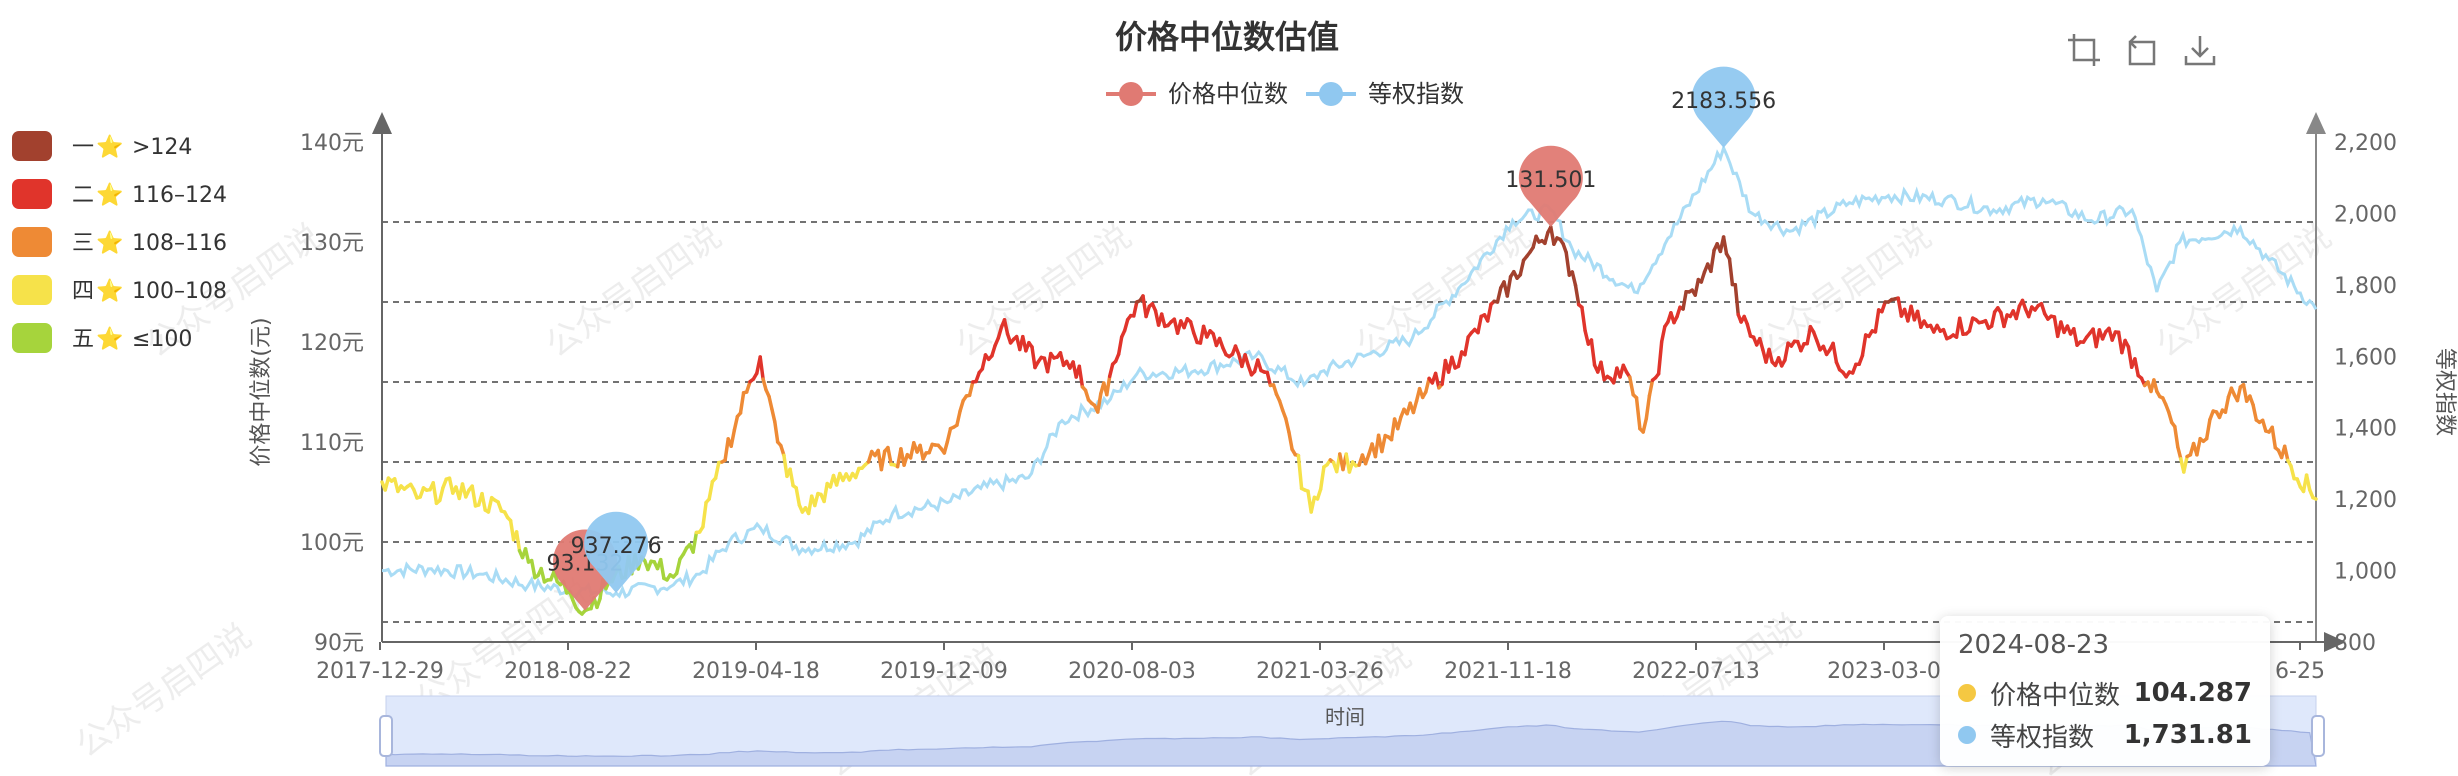 This screenshot has height=776, width=2458. Describe the element at coordinates (332, 143) in the screenshot. I see `left-tick-label: 140元` at that location.